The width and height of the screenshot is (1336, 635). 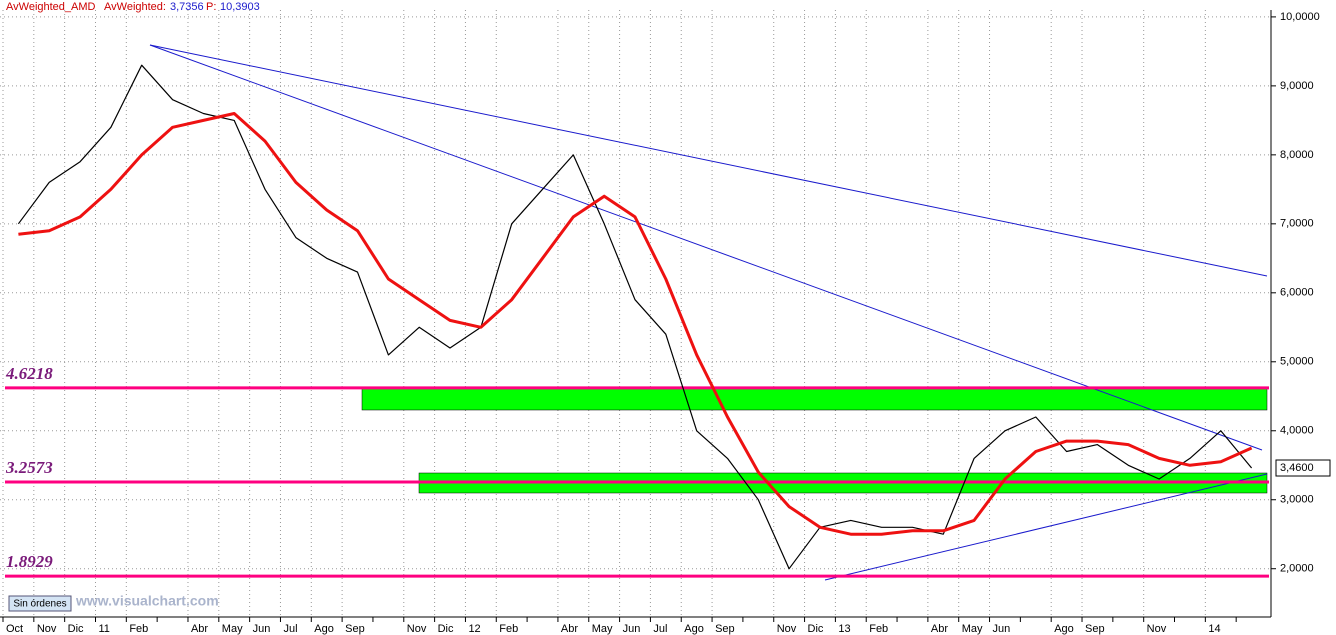 I want to click on y-tick-label: 7,0000, so click(x=1297, y=224).